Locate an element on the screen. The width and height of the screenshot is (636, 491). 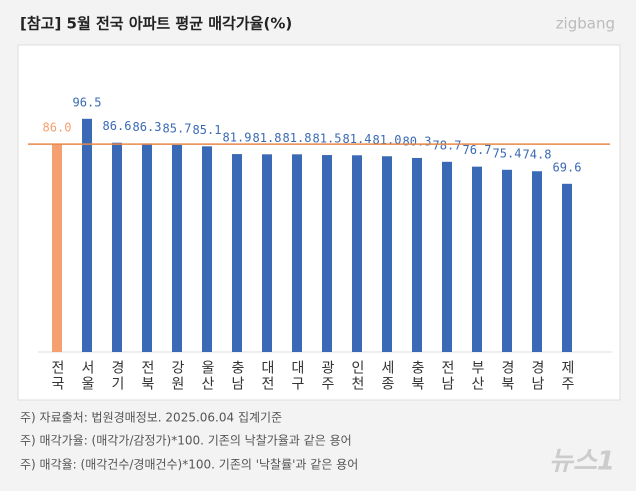
x-tick-label: 서울 is located at coordinates (87, 376).